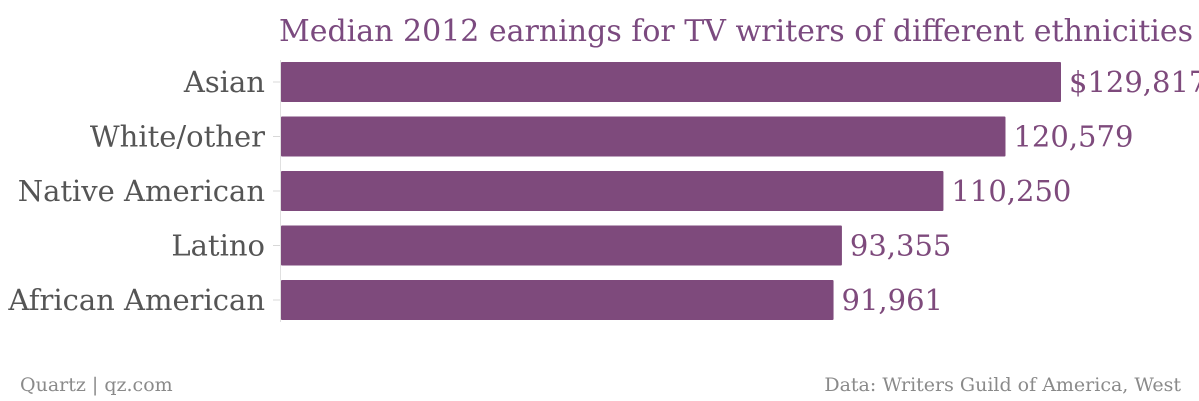 The width and height of the screenshot is (1199, 401). Describe the element at coordinates (136, 300) in the screenshot. I see `category-label: African American` at that location.